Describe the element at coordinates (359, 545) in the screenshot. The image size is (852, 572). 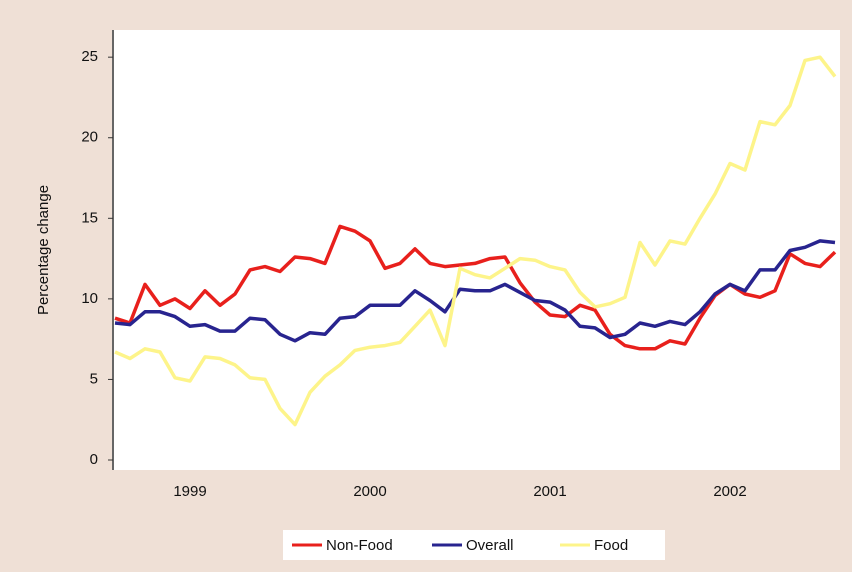
I see `legend-label: Non-Food` at that location.